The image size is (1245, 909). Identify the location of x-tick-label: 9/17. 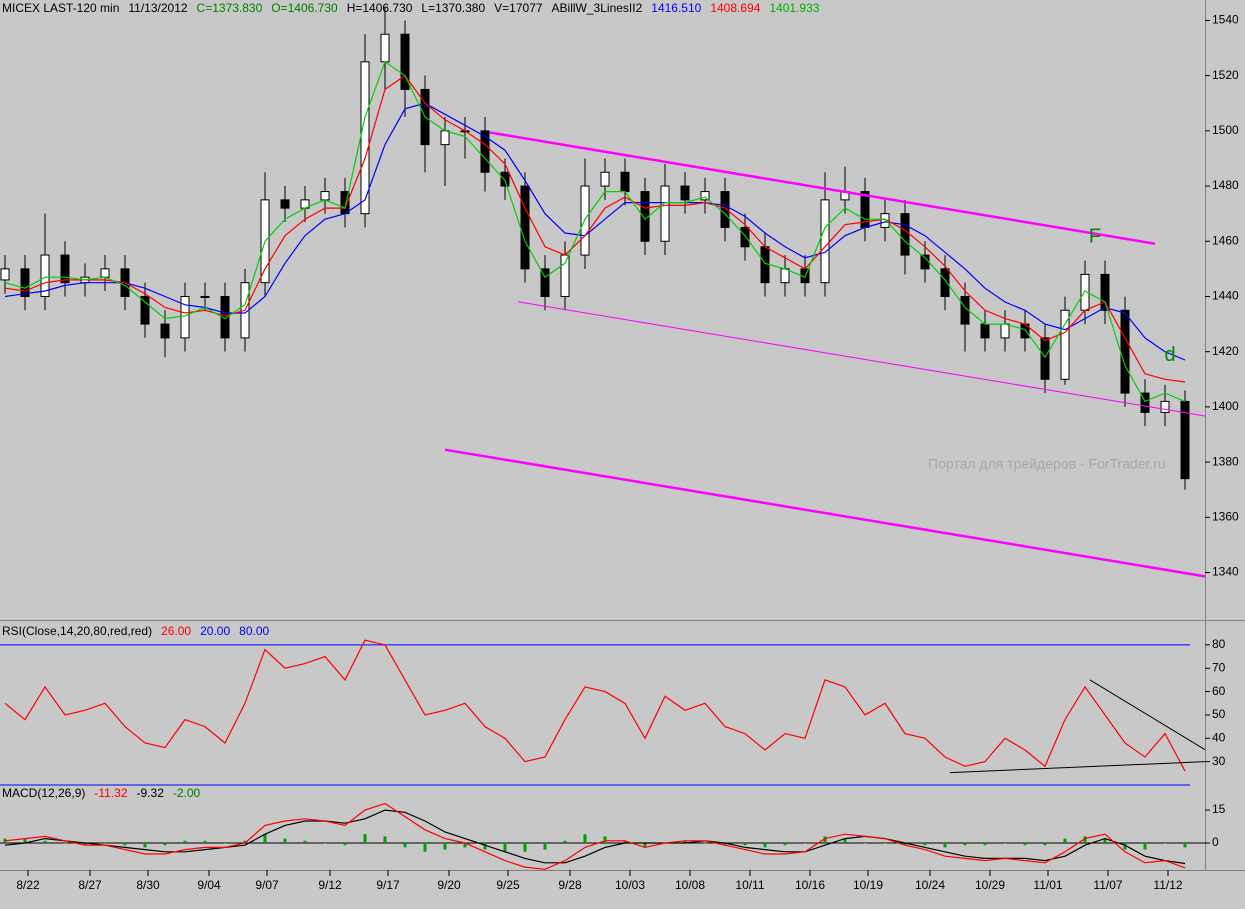
(388, 885).